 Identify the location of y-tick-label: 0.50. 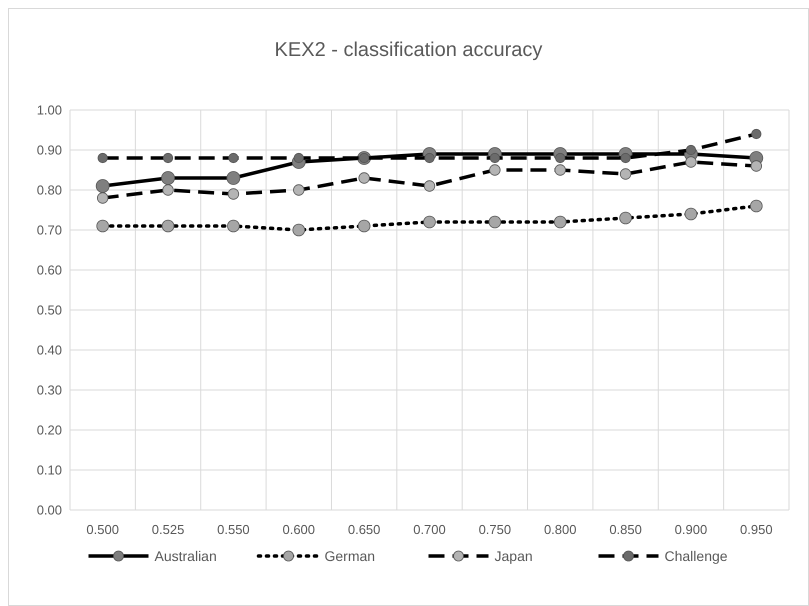
(49, 310).